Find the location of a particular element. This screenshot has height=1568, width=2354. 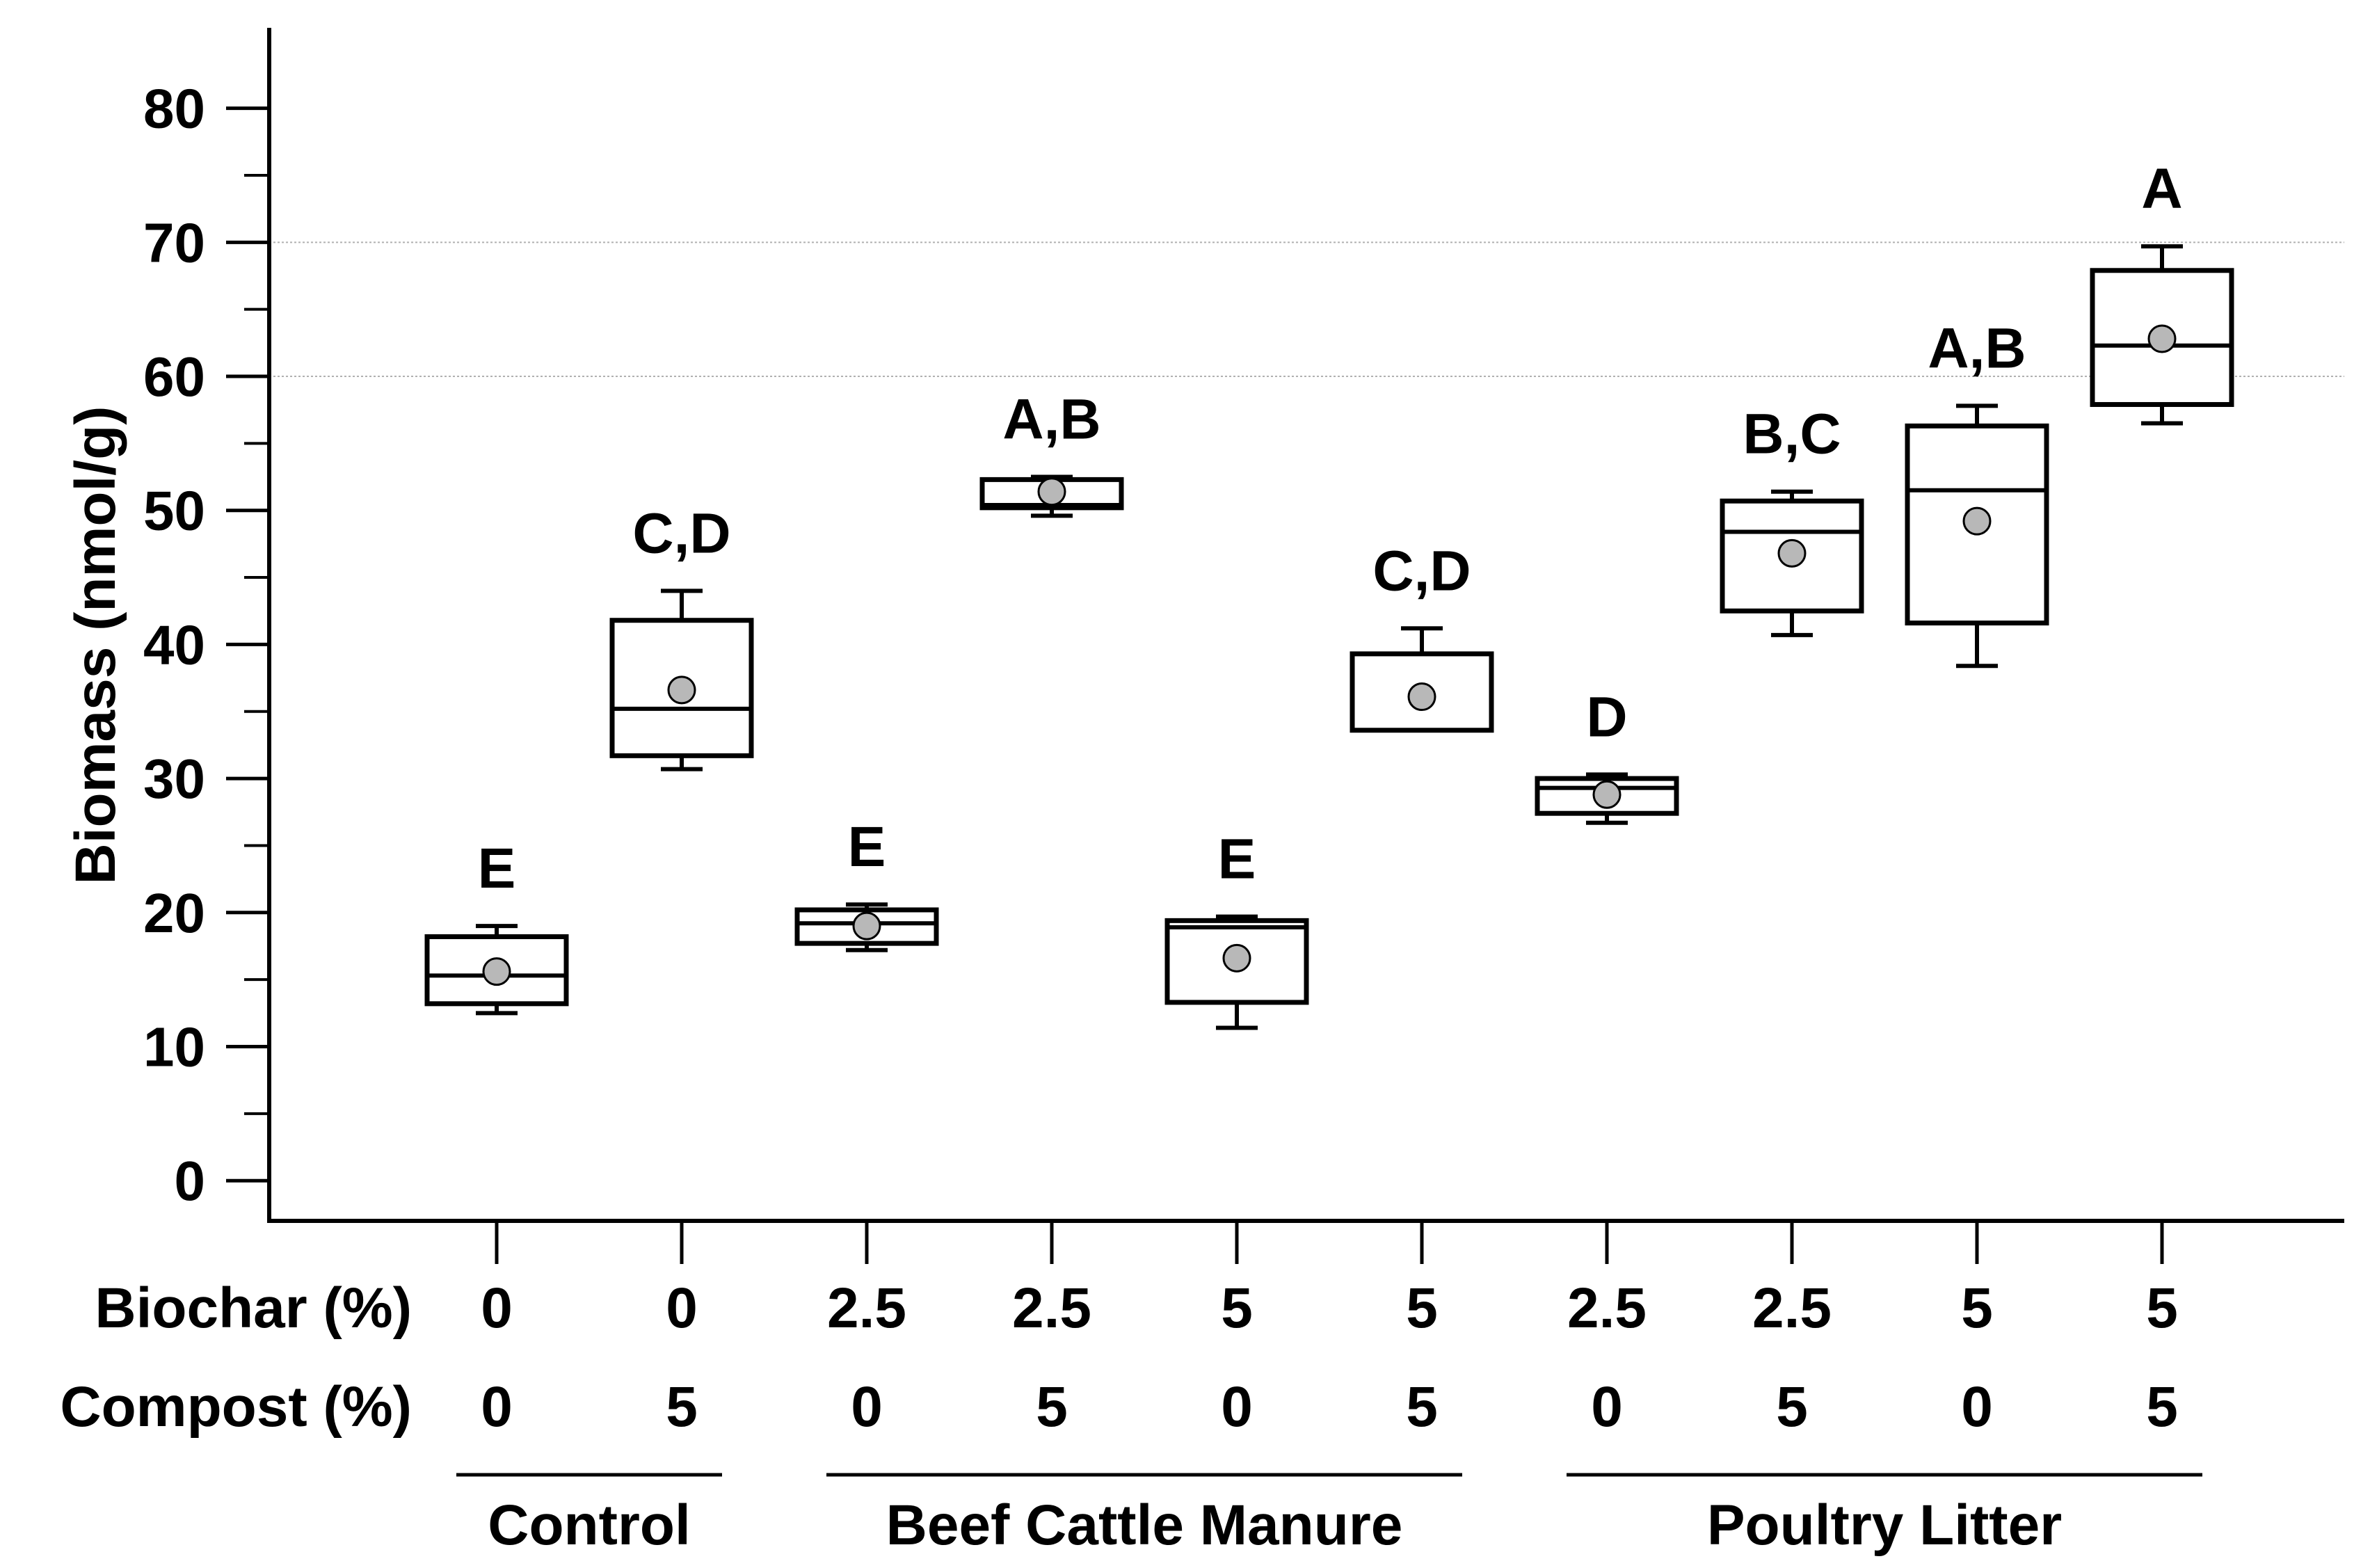

y-tick-label: 50 is located at coordinates (174, 511).